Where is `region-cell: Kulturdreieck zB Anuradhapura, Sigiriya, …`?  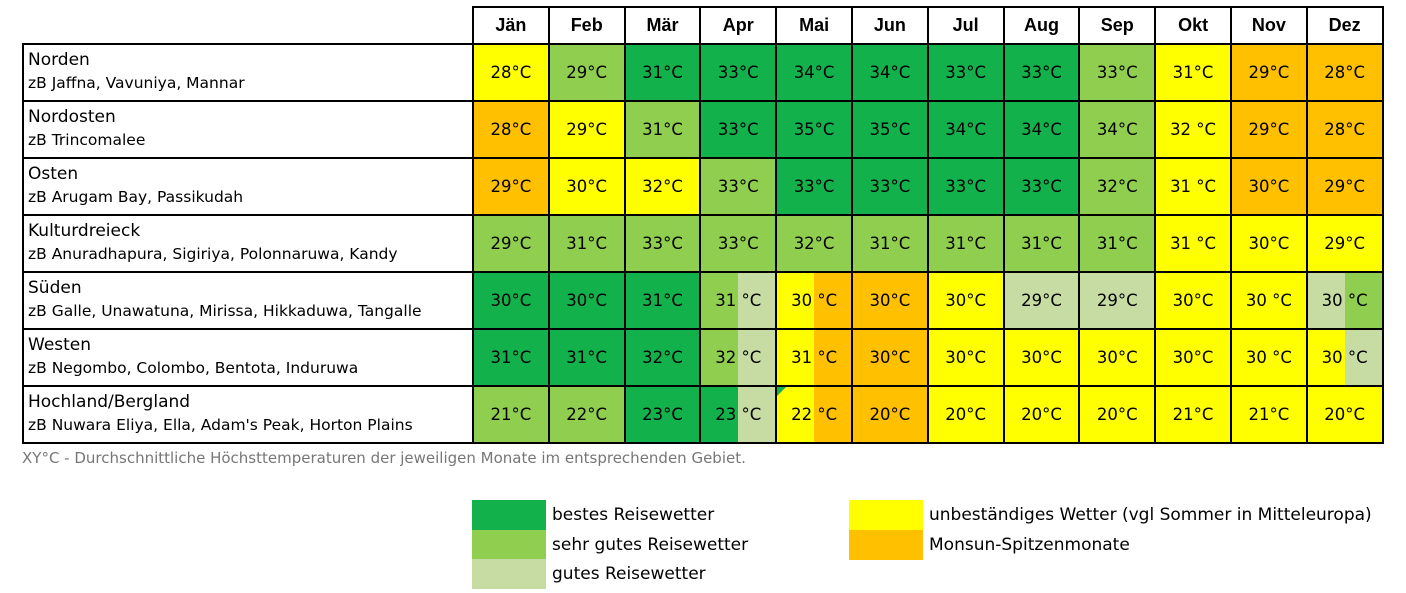 region-cell: Kulturdreieck zB Anuradhapura, Sigiriya, … is located at coordinates (248, 243).